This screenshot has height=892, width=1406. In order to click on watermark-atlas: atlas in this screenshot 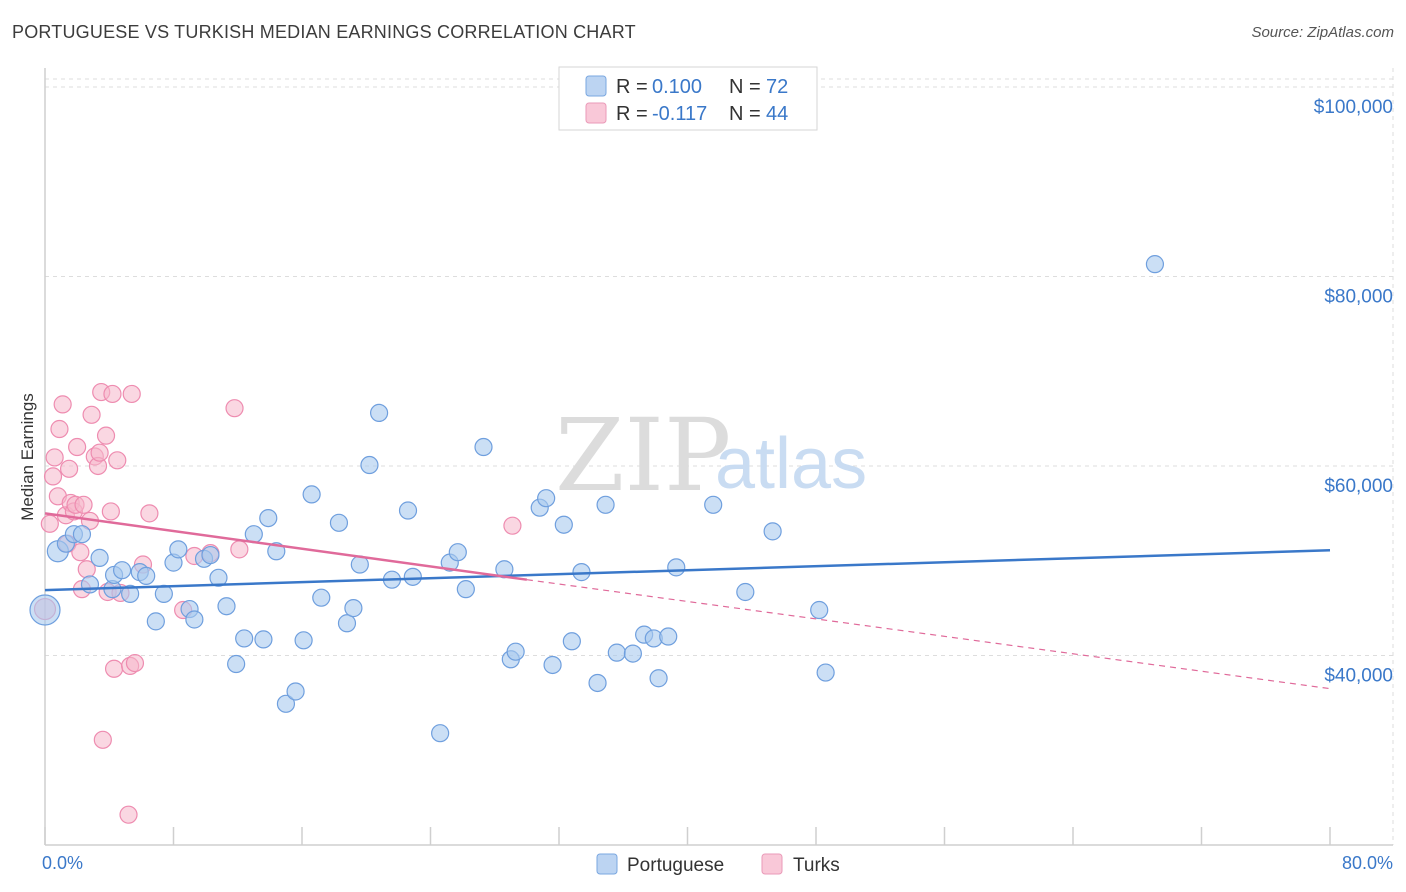, I will do `click(791, 464)`.